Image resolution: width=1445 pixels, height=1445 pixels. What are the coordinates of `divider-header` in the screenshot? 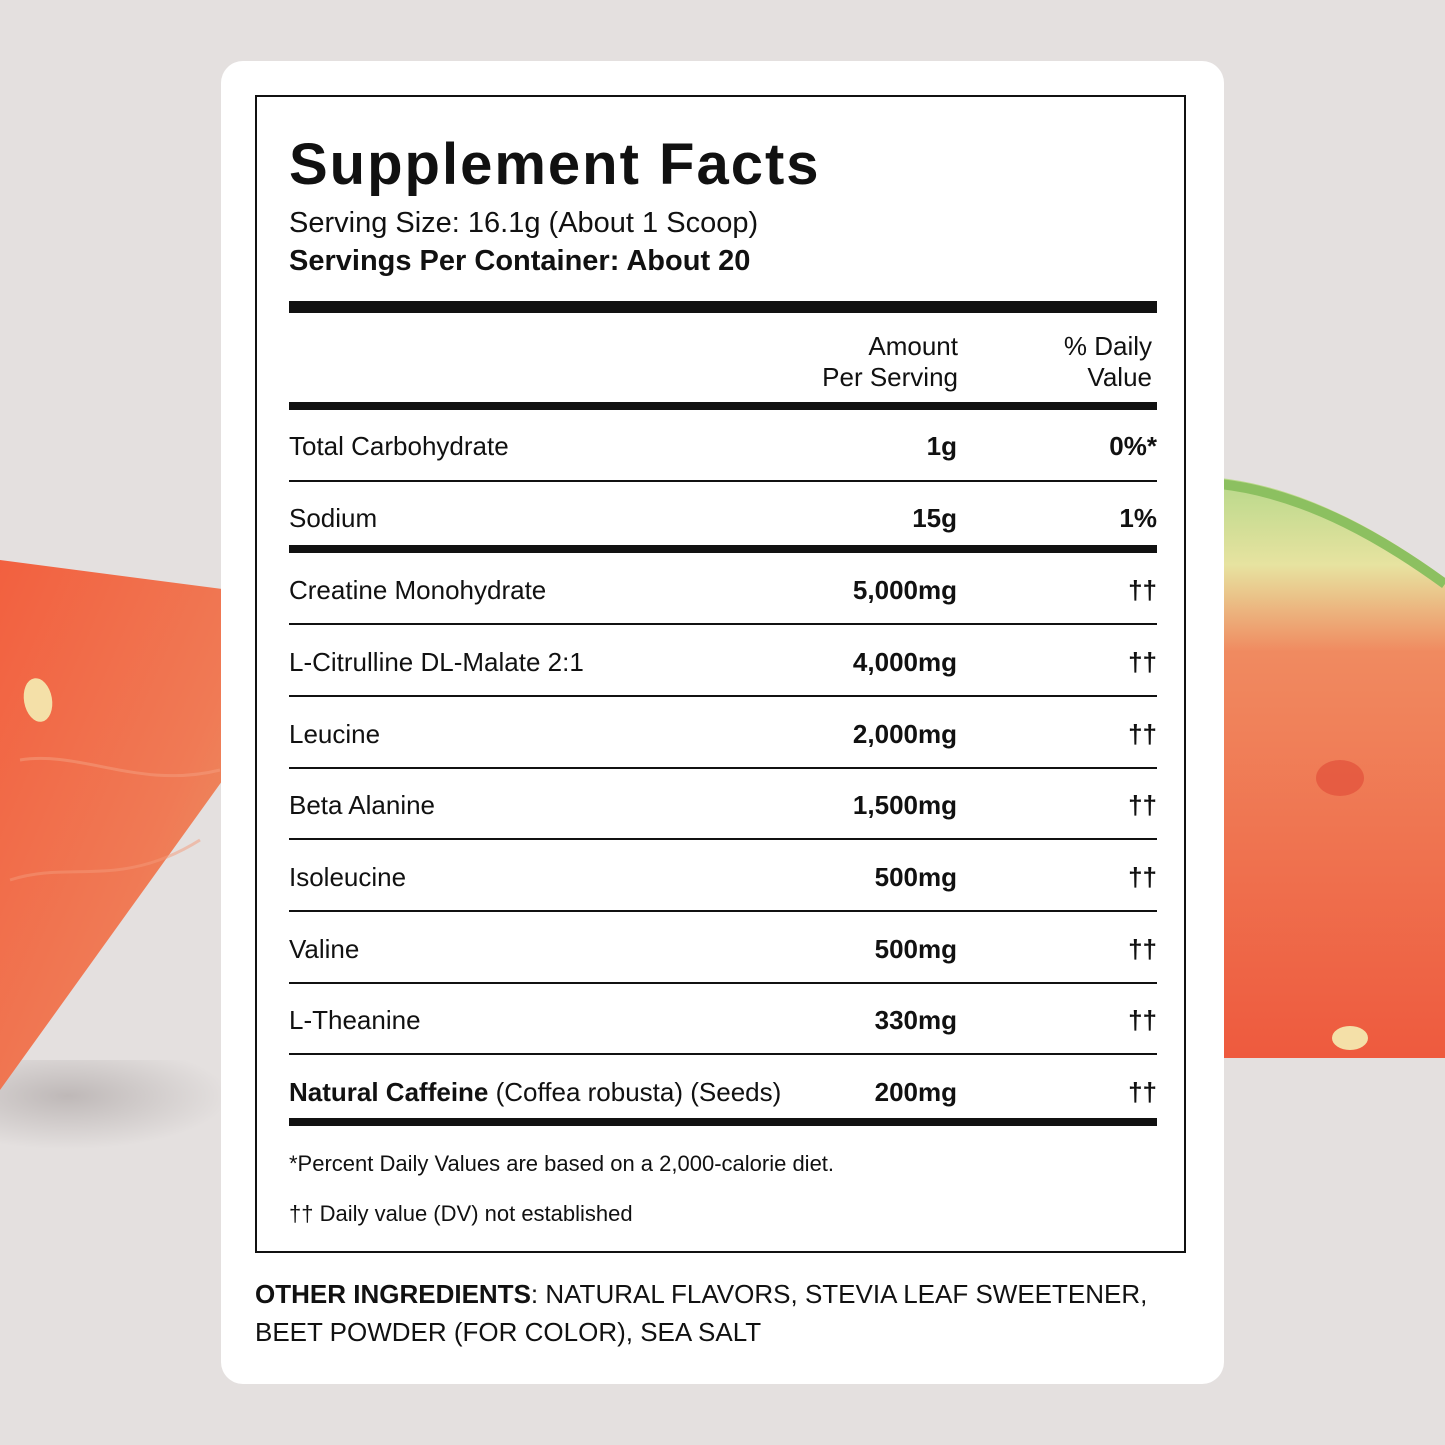 It's located at (723, 406).